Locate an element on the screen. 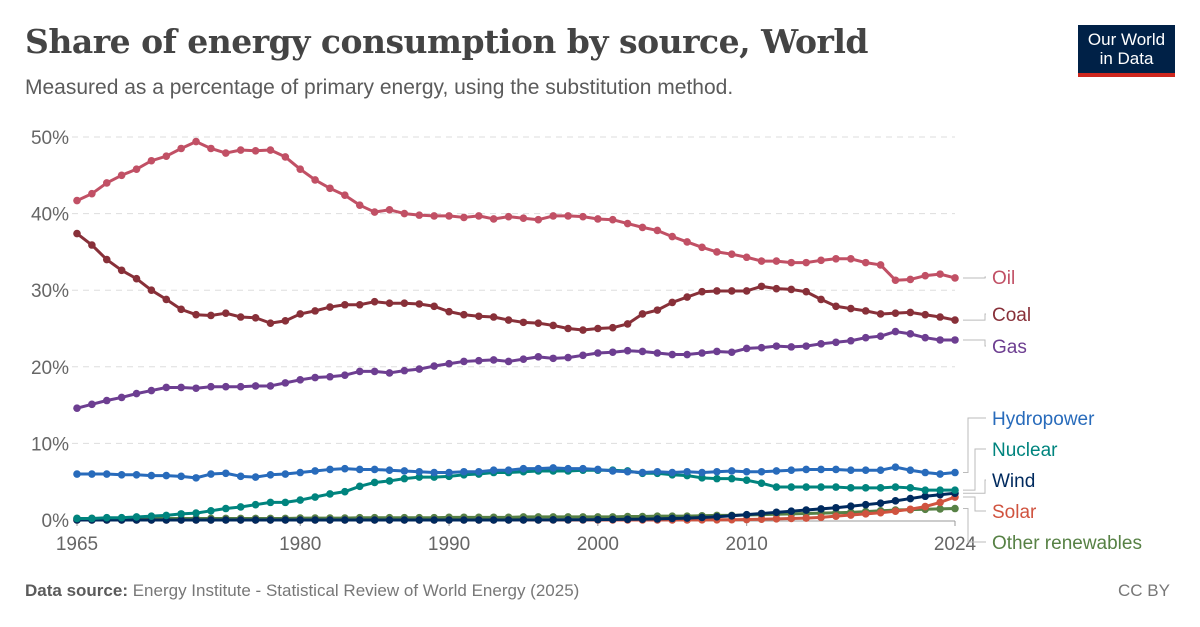 The image size is (1200, 627). logo-line-1: Our World is located at coordinates (1126, 39).